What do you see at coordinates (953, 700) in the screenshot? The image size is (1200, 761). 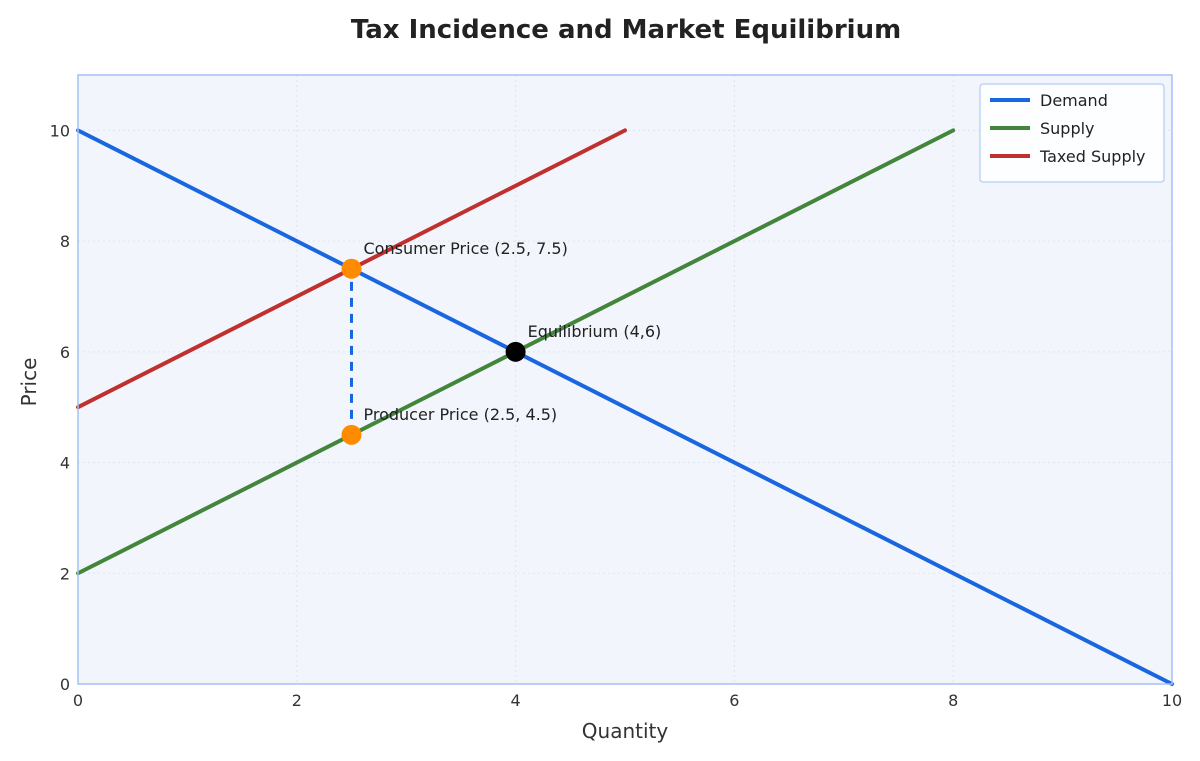 I see `x-tick-label: 8` at bounding box center [953, 700].